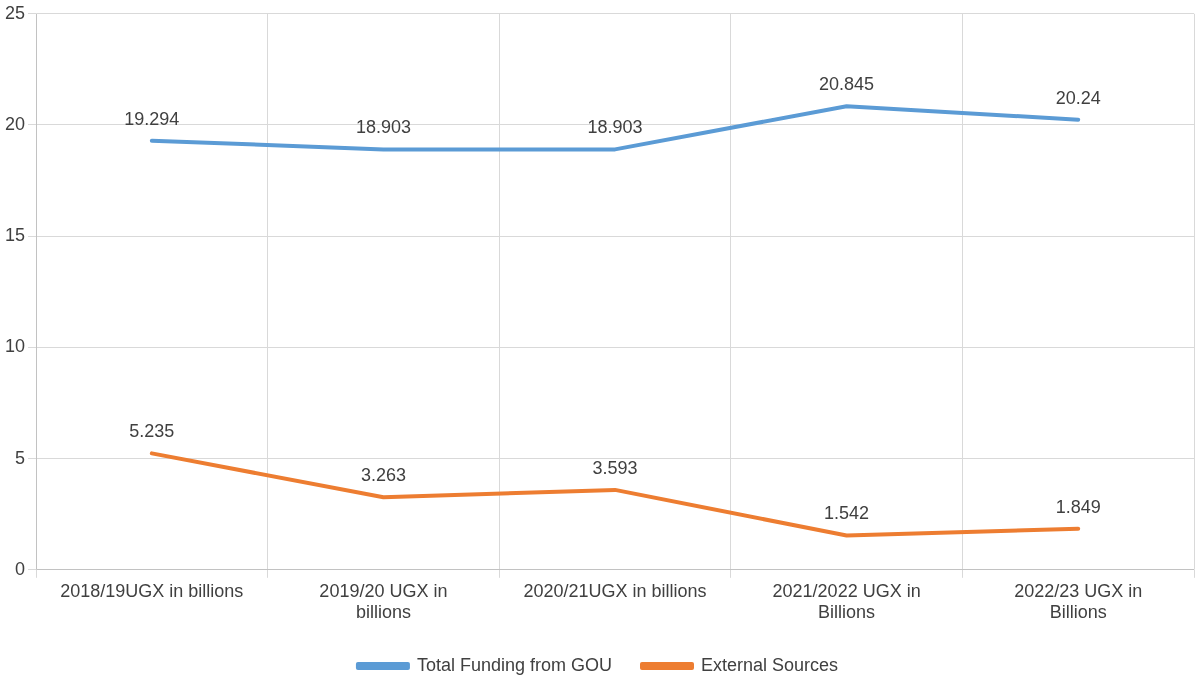 This screenshot has height=689, width=1198. What do you see at coordinates (1078, 97) in the screenshot?
I see `data-label: 20.24` at bounding box center [1078, 97].